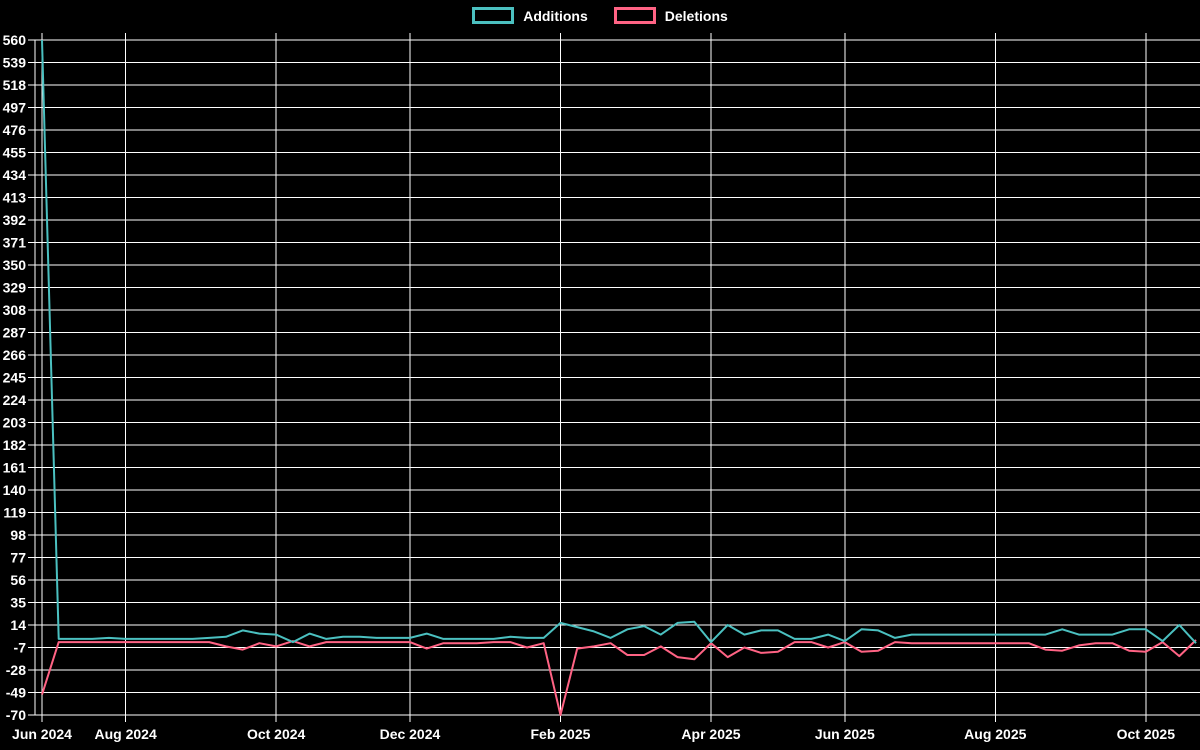  I want to click on legend-item-additions: Additions, so click(530, 15).